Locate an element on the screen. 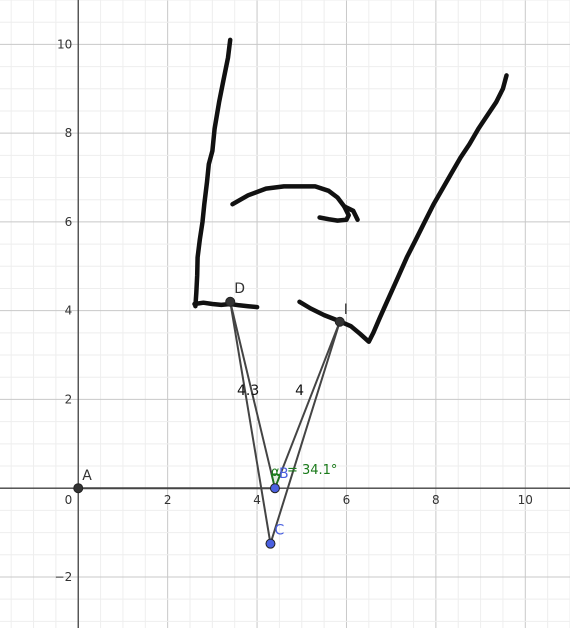 This screenshot has height=628, width=570. point-label-c: C is located at coordinates (279, 531).